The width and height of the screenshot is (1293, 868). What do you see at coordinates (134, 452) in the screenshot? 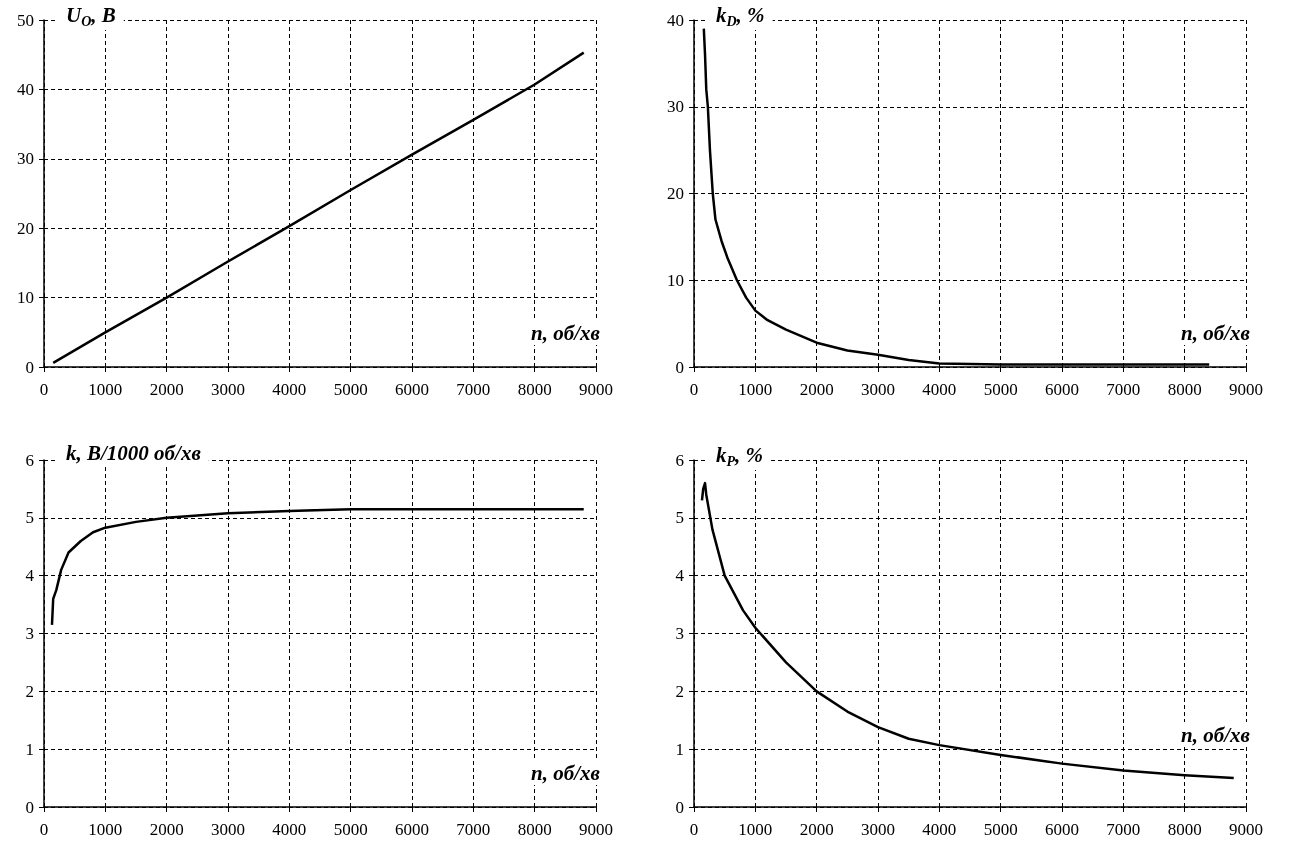
I see `y-axis-title: k, B/1000 об/хв` at bounding box center [134, 452].